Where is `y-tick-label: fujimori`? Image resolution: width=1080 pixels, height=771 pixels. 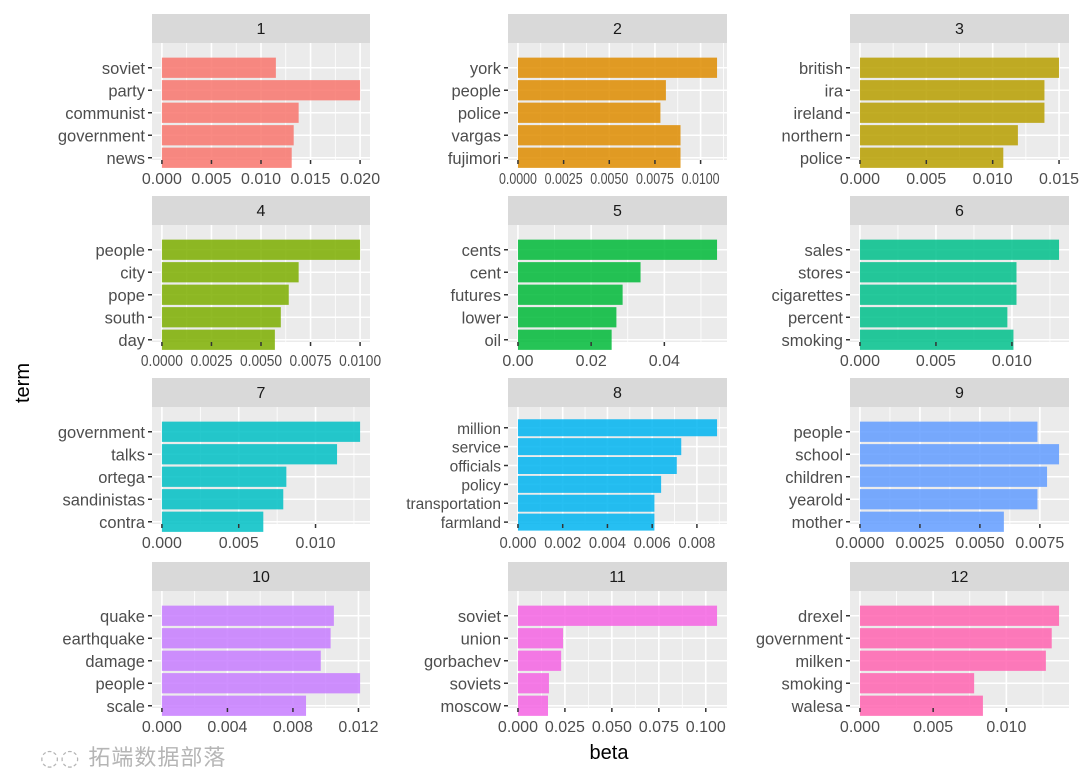
y-tick-label: fujimori is located at coordinates (474, 159).